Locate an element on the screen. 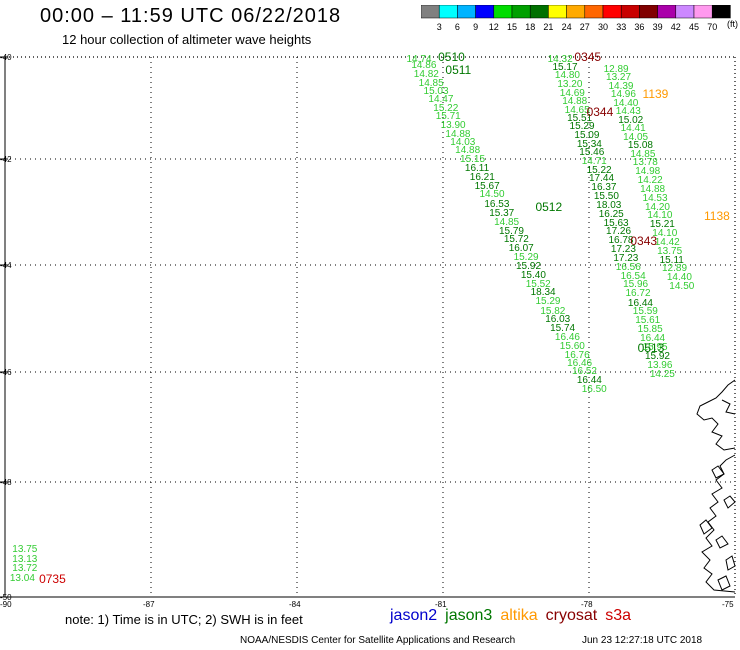 The width and height of the screenshot is (740, 650). swh-value: 16.52 is located at coordinates (584, 371).